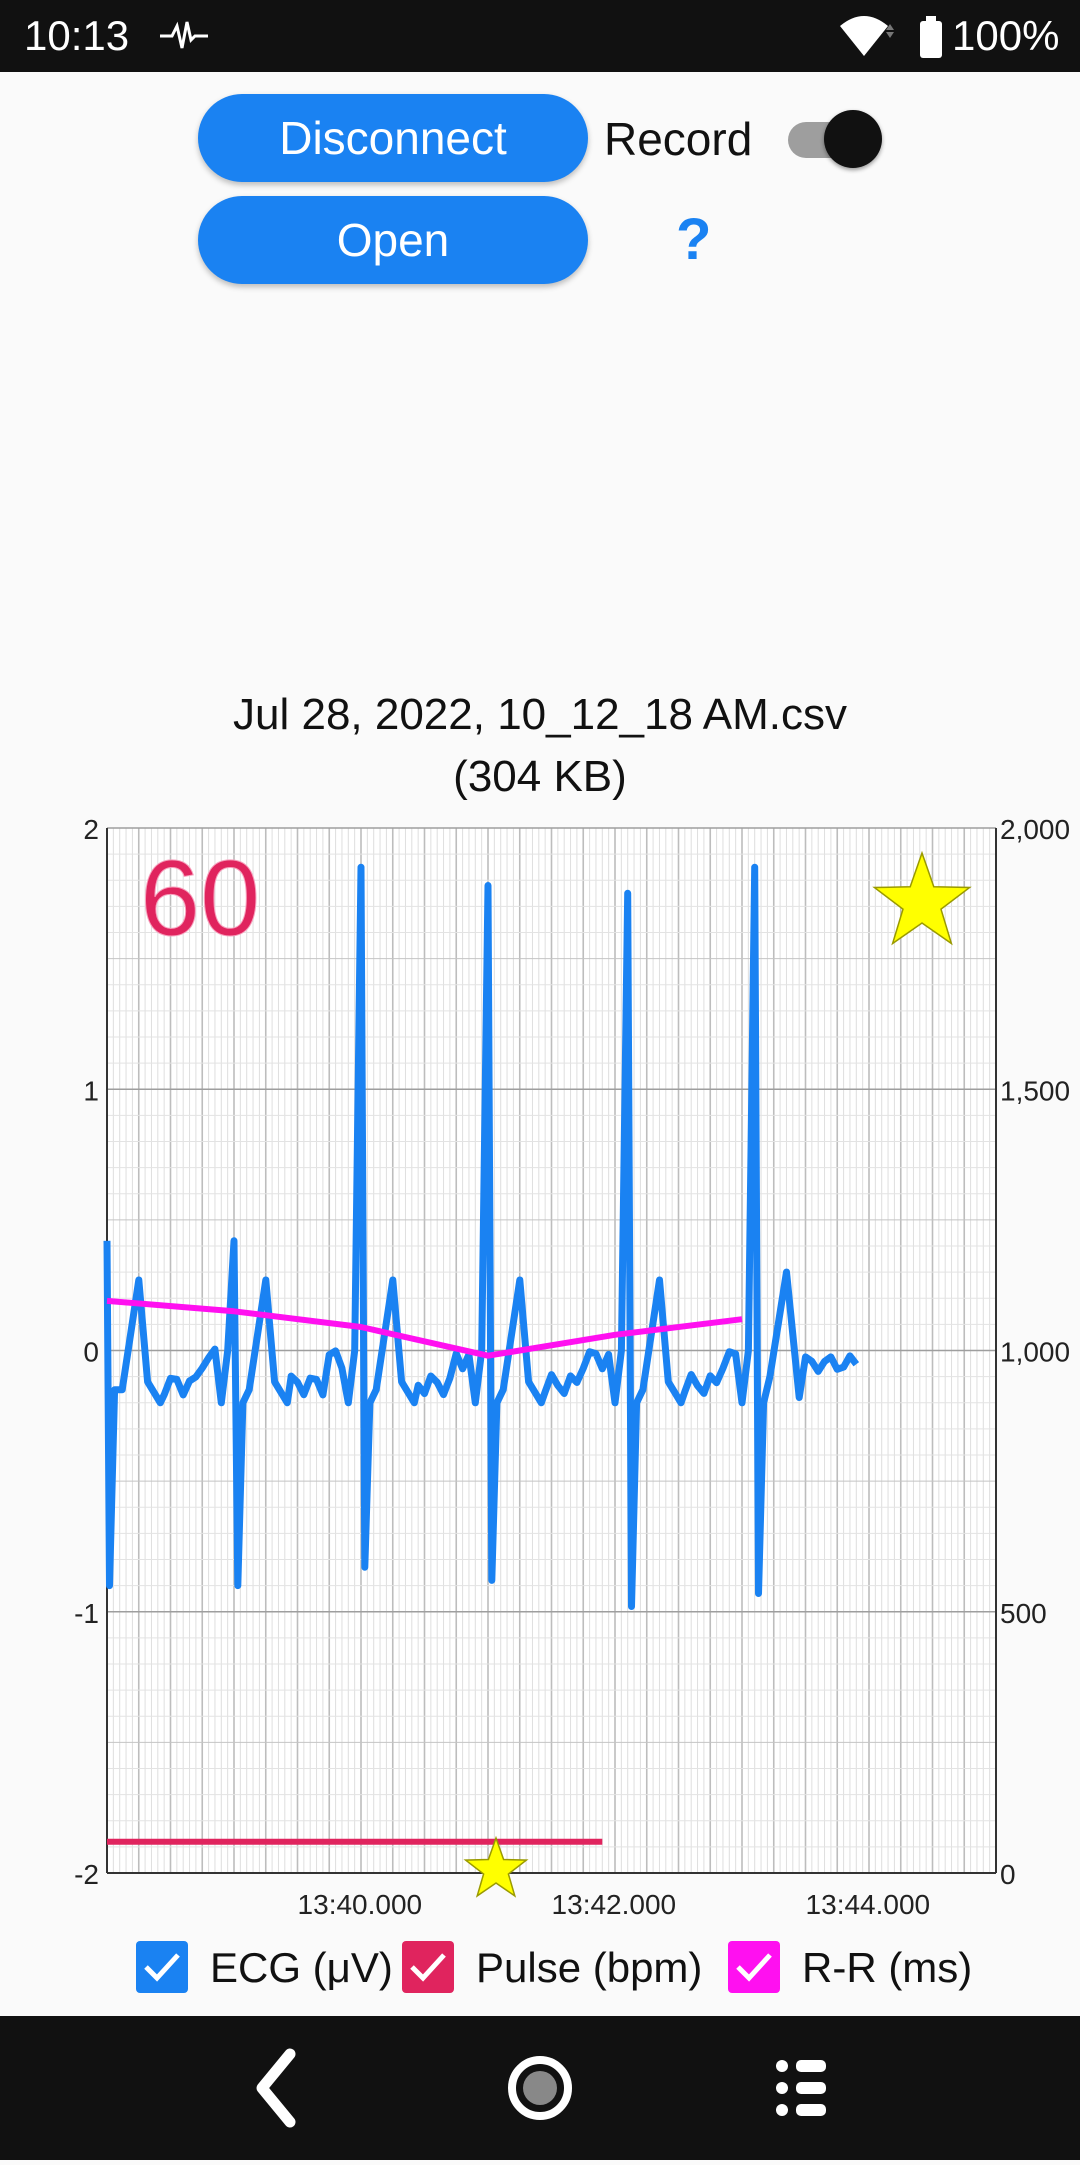 The height and width of the screenshot is (2165, 1080). I want to click on legend-checkbox-pulse, so click(428, 1967).